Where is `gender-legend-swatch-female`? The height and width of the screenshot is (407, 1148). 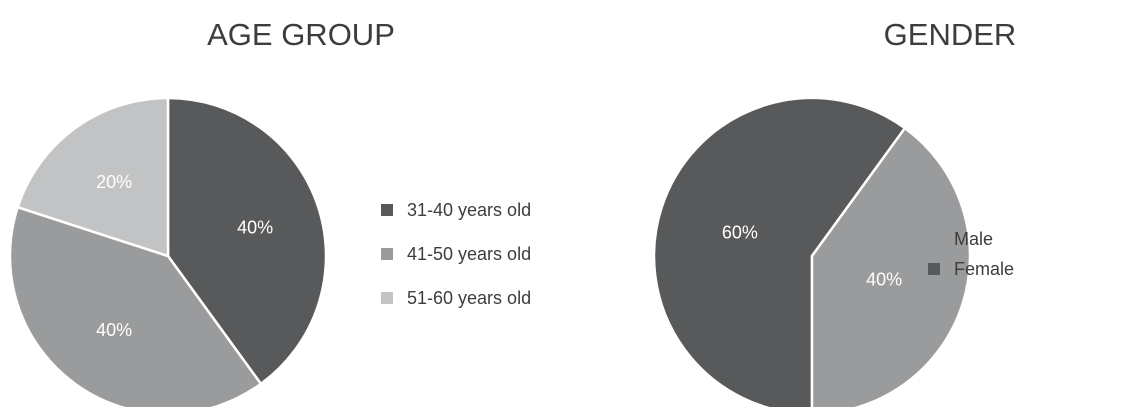
gender-legend-swatch-female is located at coordinates (934, 269).